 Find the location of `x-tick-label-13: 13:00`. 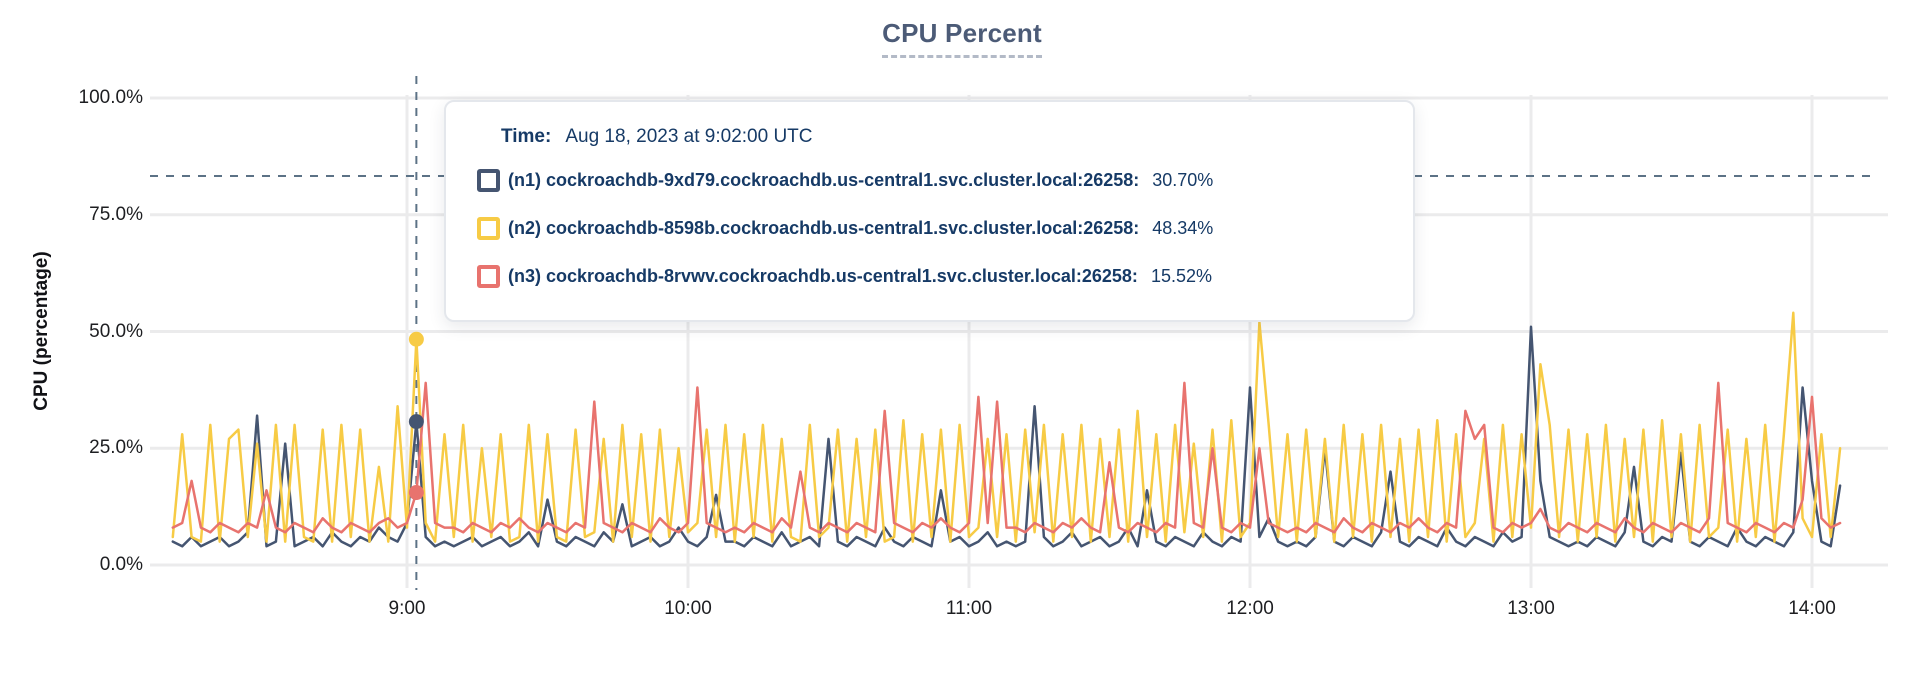

x-tick-label-13: 13:00 is located at coordinates (1531, 608).